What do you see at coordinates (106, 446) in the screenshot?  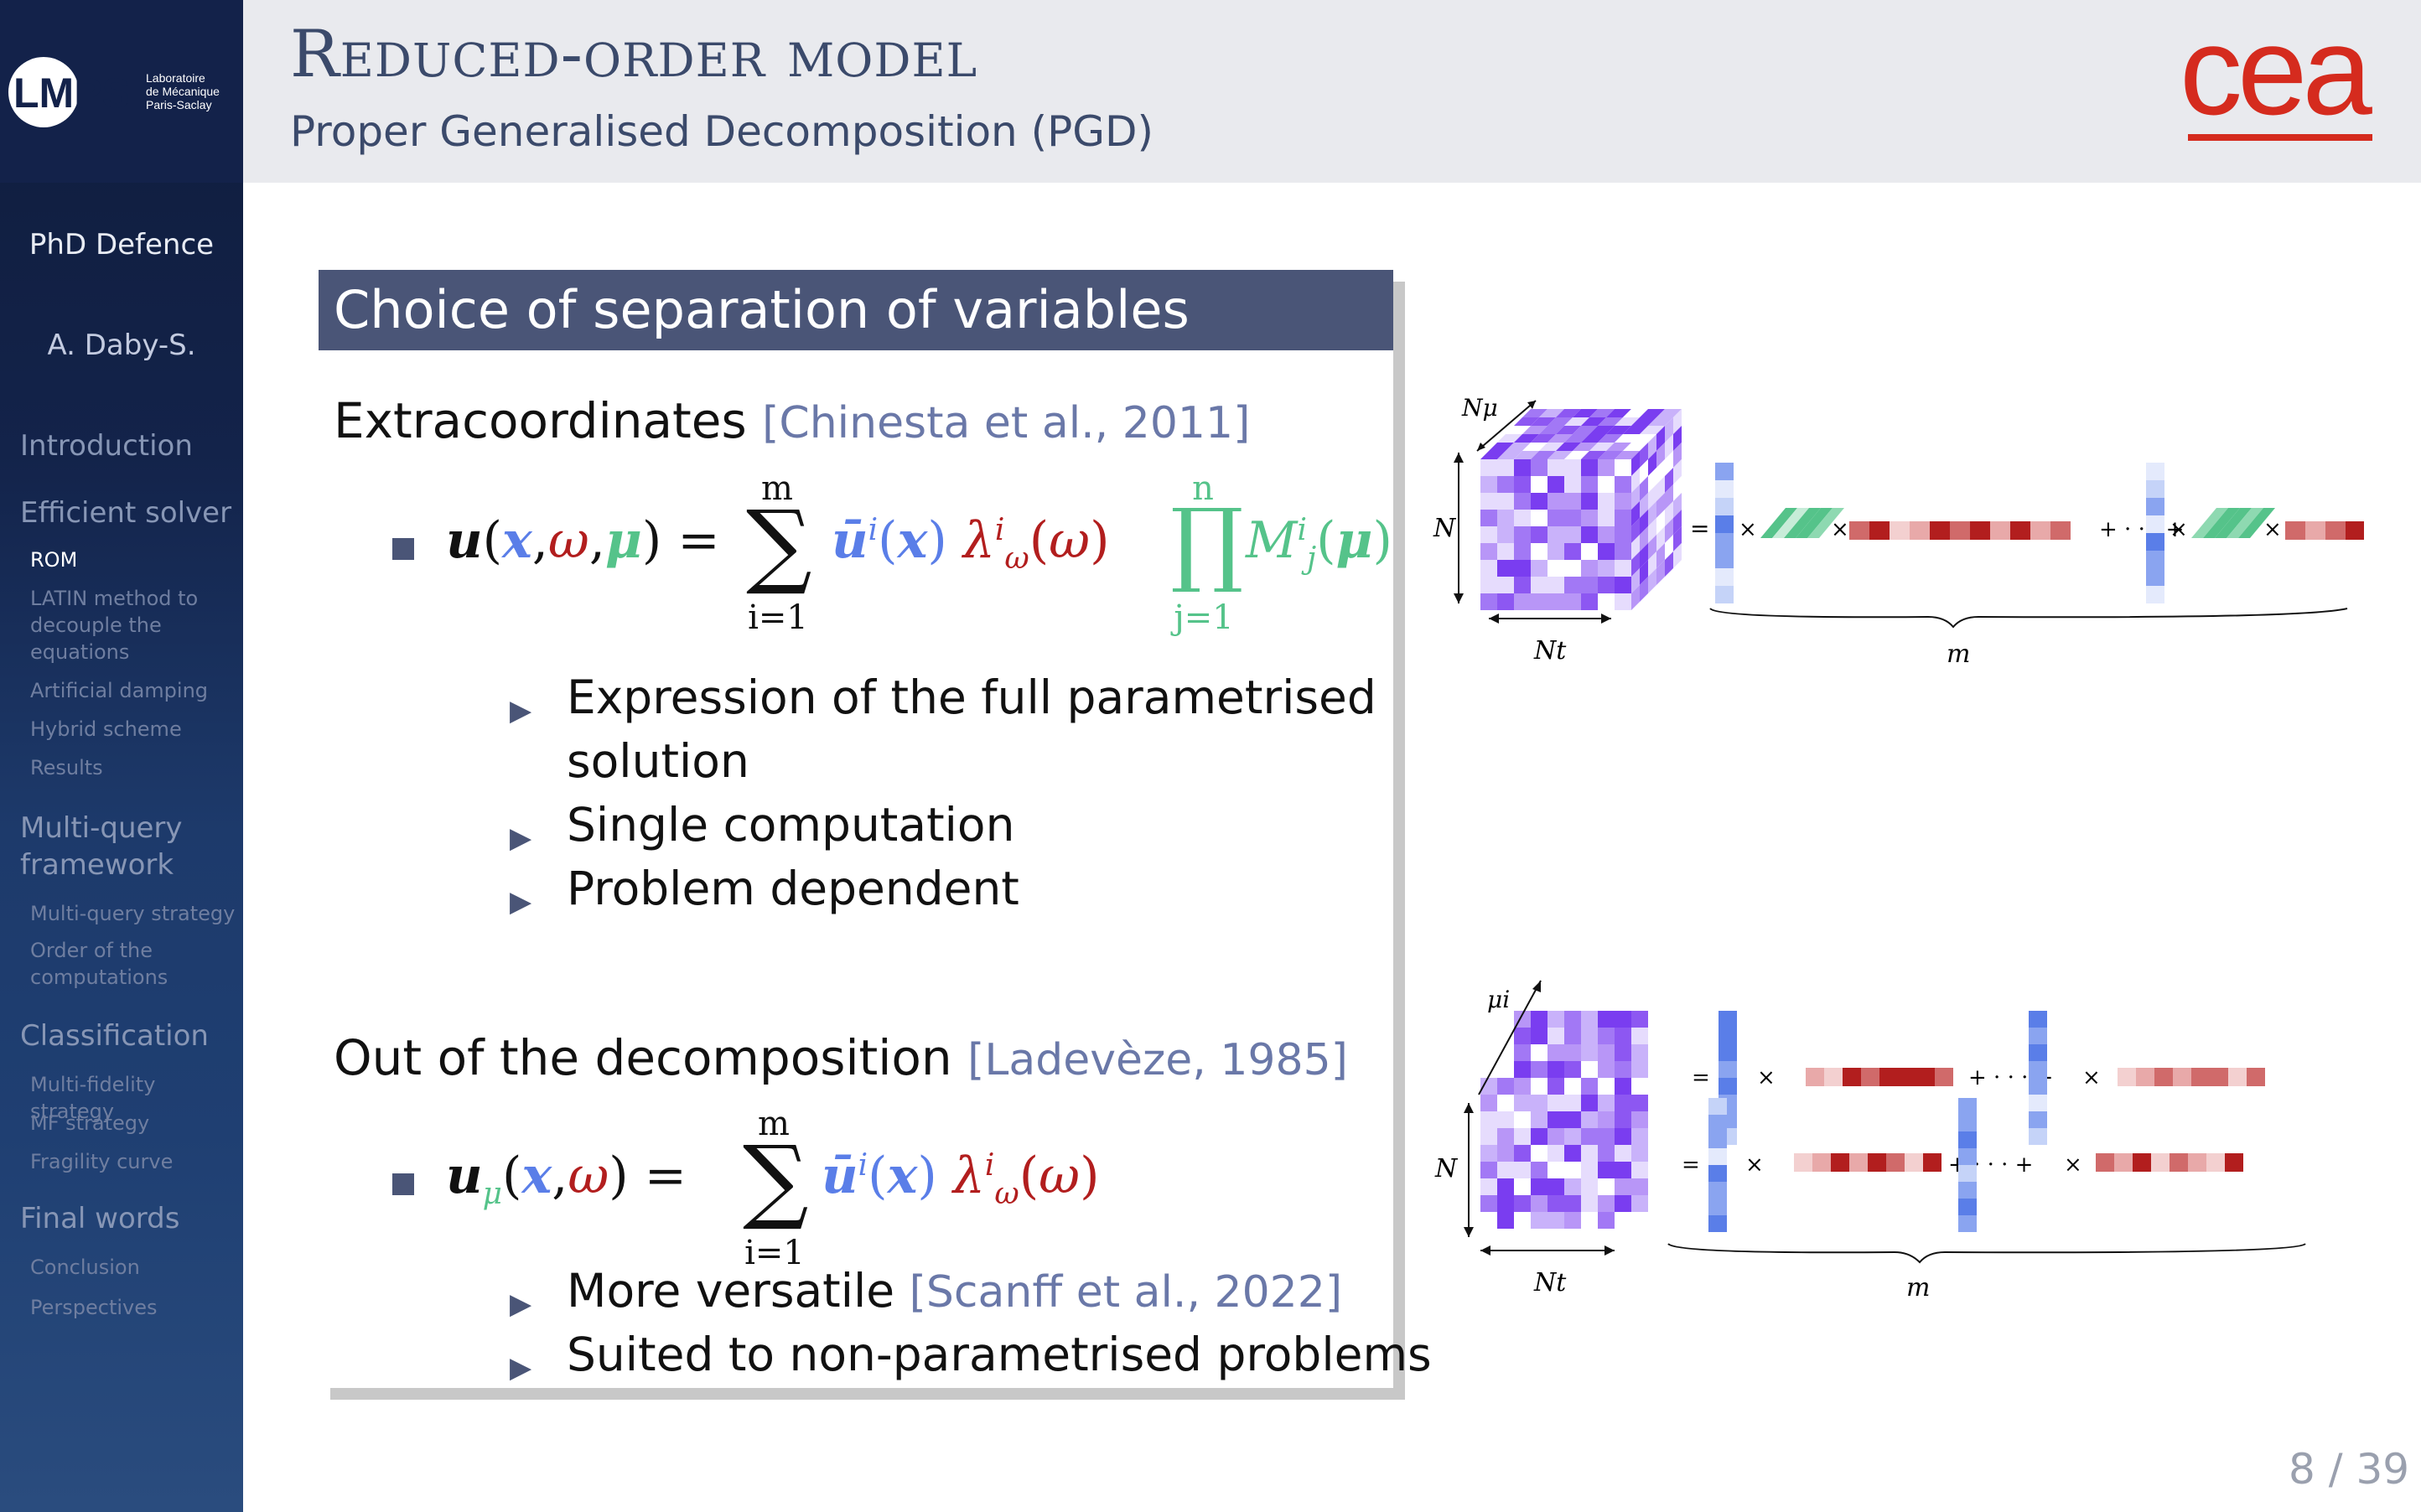 I see `nav-introduction: Introduction` at bounding box center [106, 446].